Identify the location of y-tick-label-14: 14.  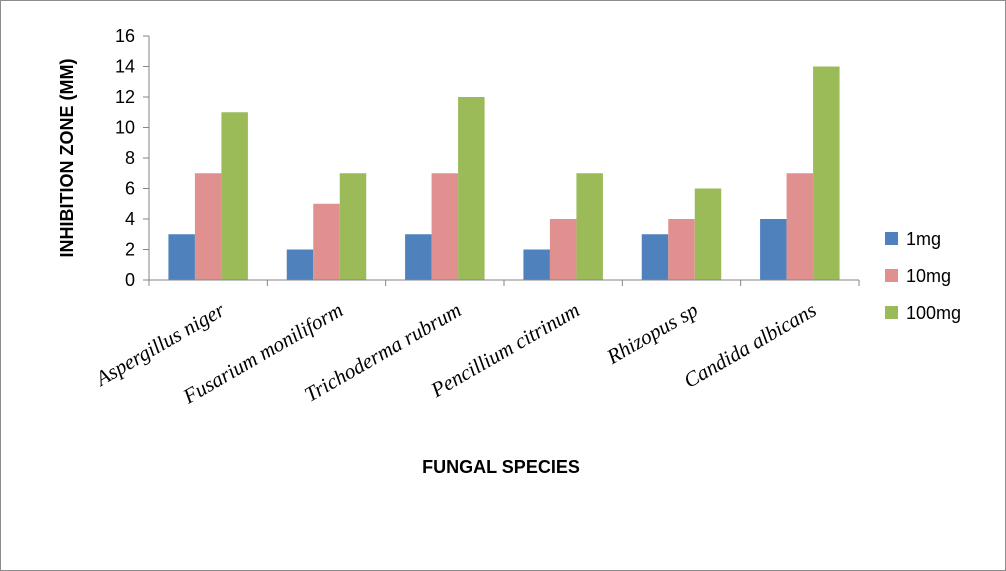
(125, 67).